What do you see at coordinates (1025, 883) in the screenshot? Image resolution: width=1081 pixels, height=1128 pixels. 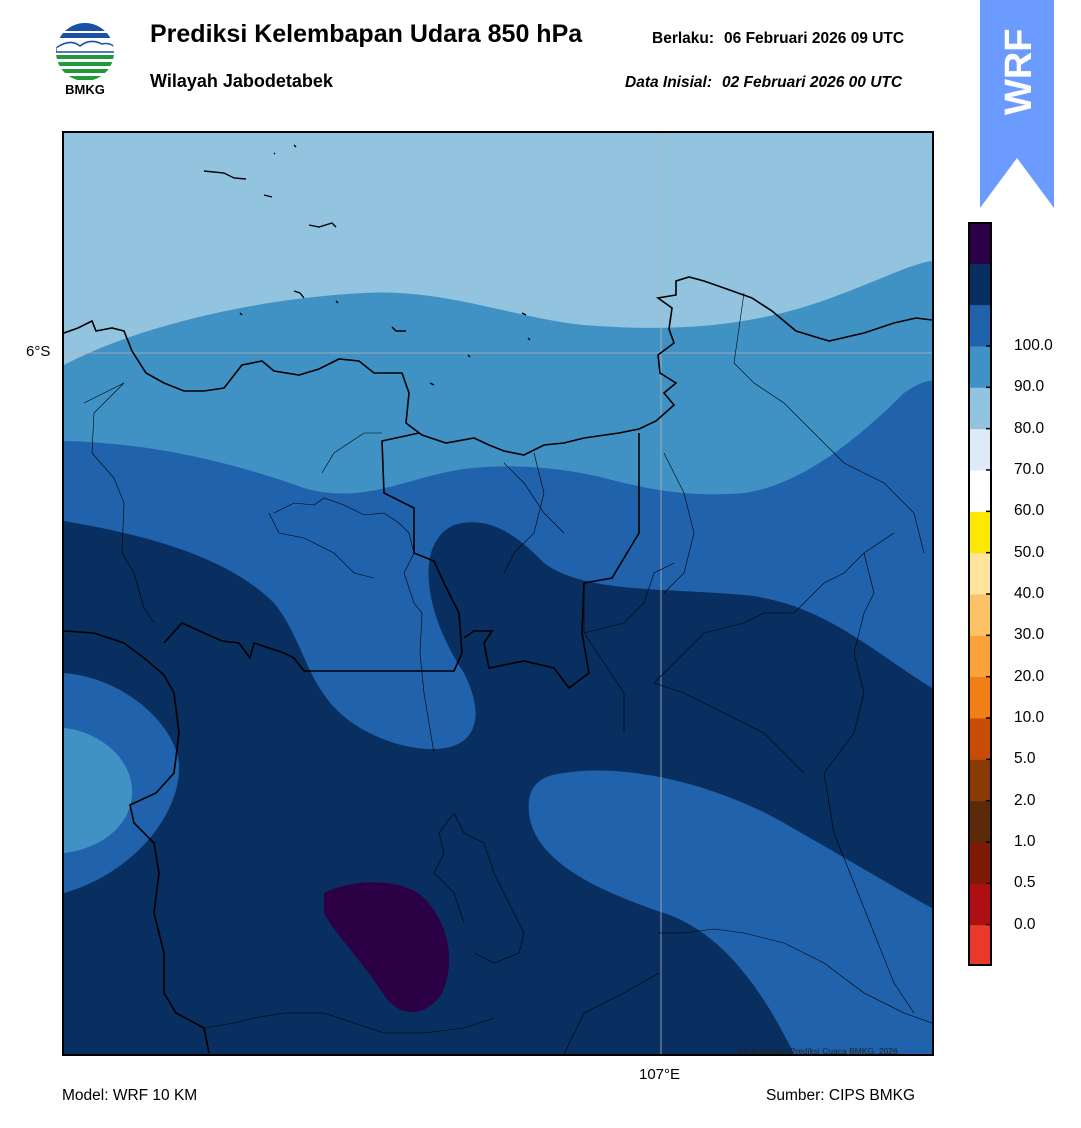 I see `colorbar-label: 0.5` at bounding box center [1025, 883].